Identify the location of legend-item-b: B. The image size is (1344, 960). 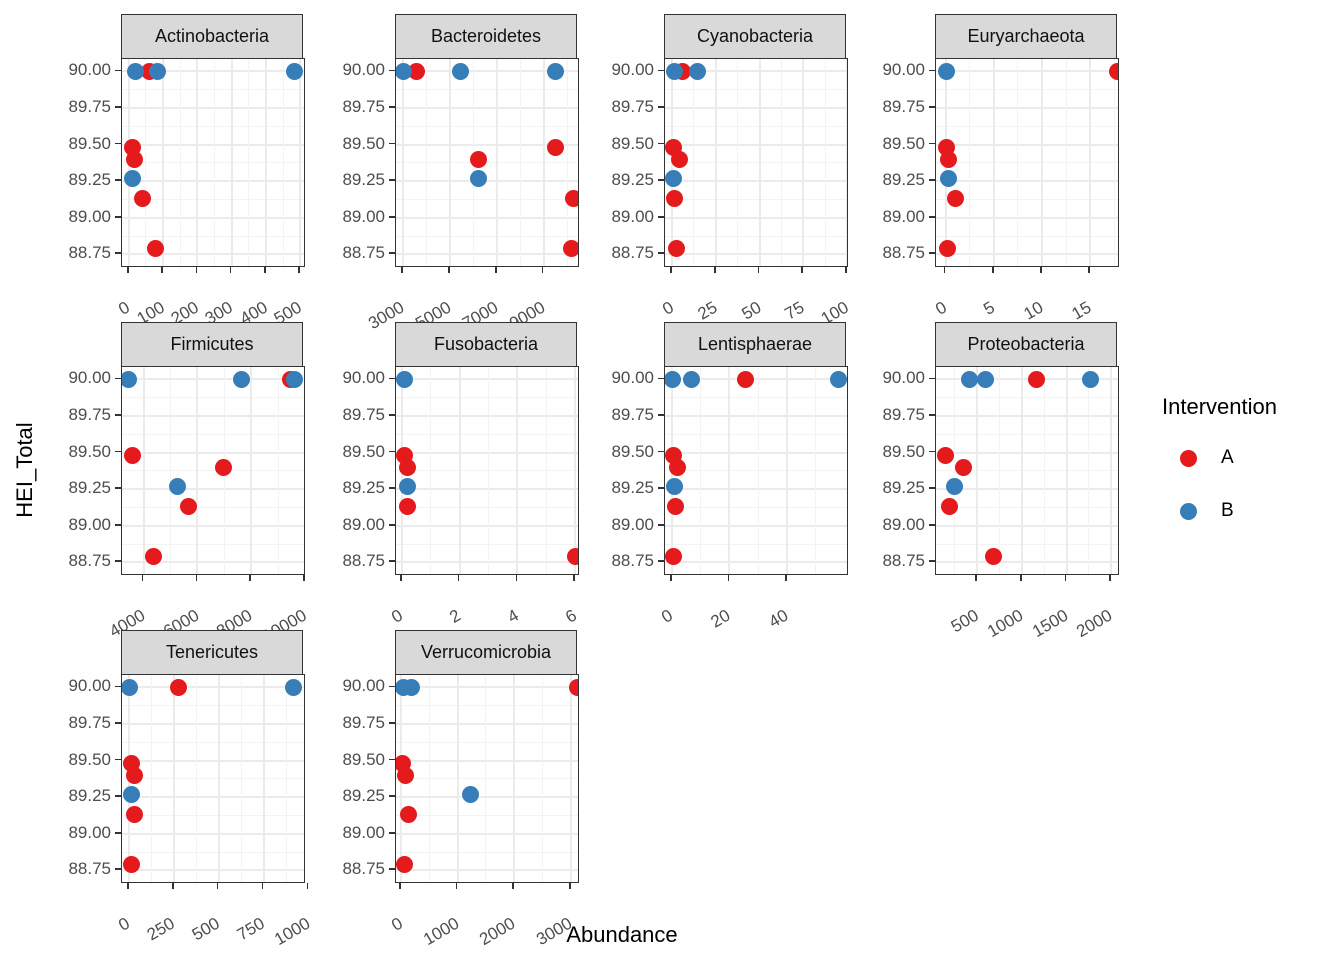
(1228, 511).